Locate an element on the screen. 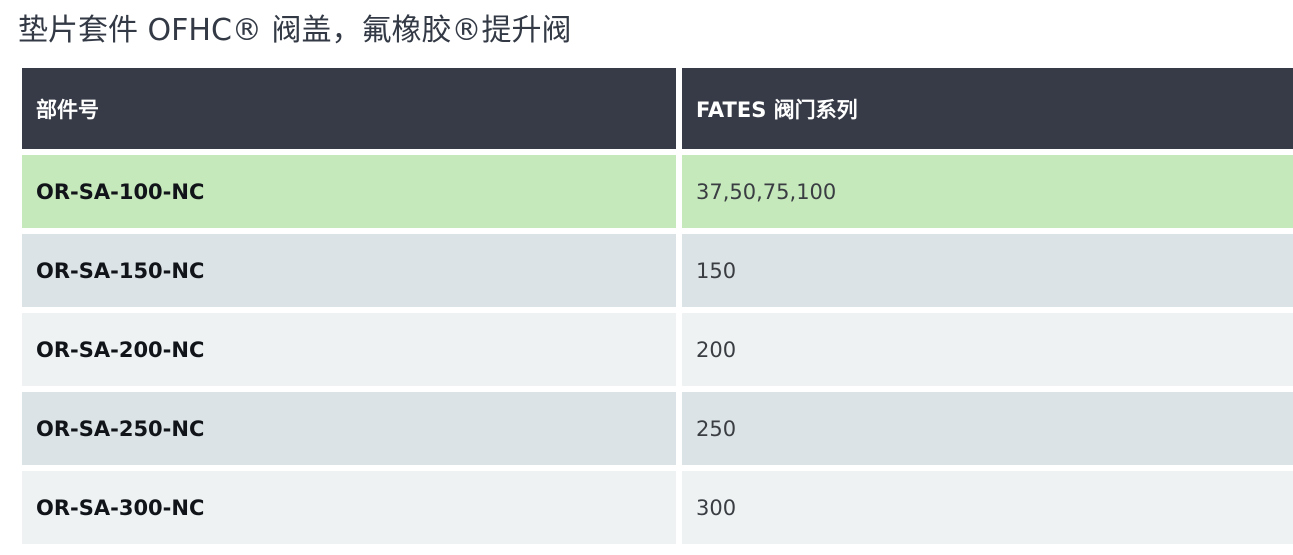 This screenshot has height=555, width=1293. table-header-row: 部件号 FATES 阀门系列 is located at coordinates (657, 108).